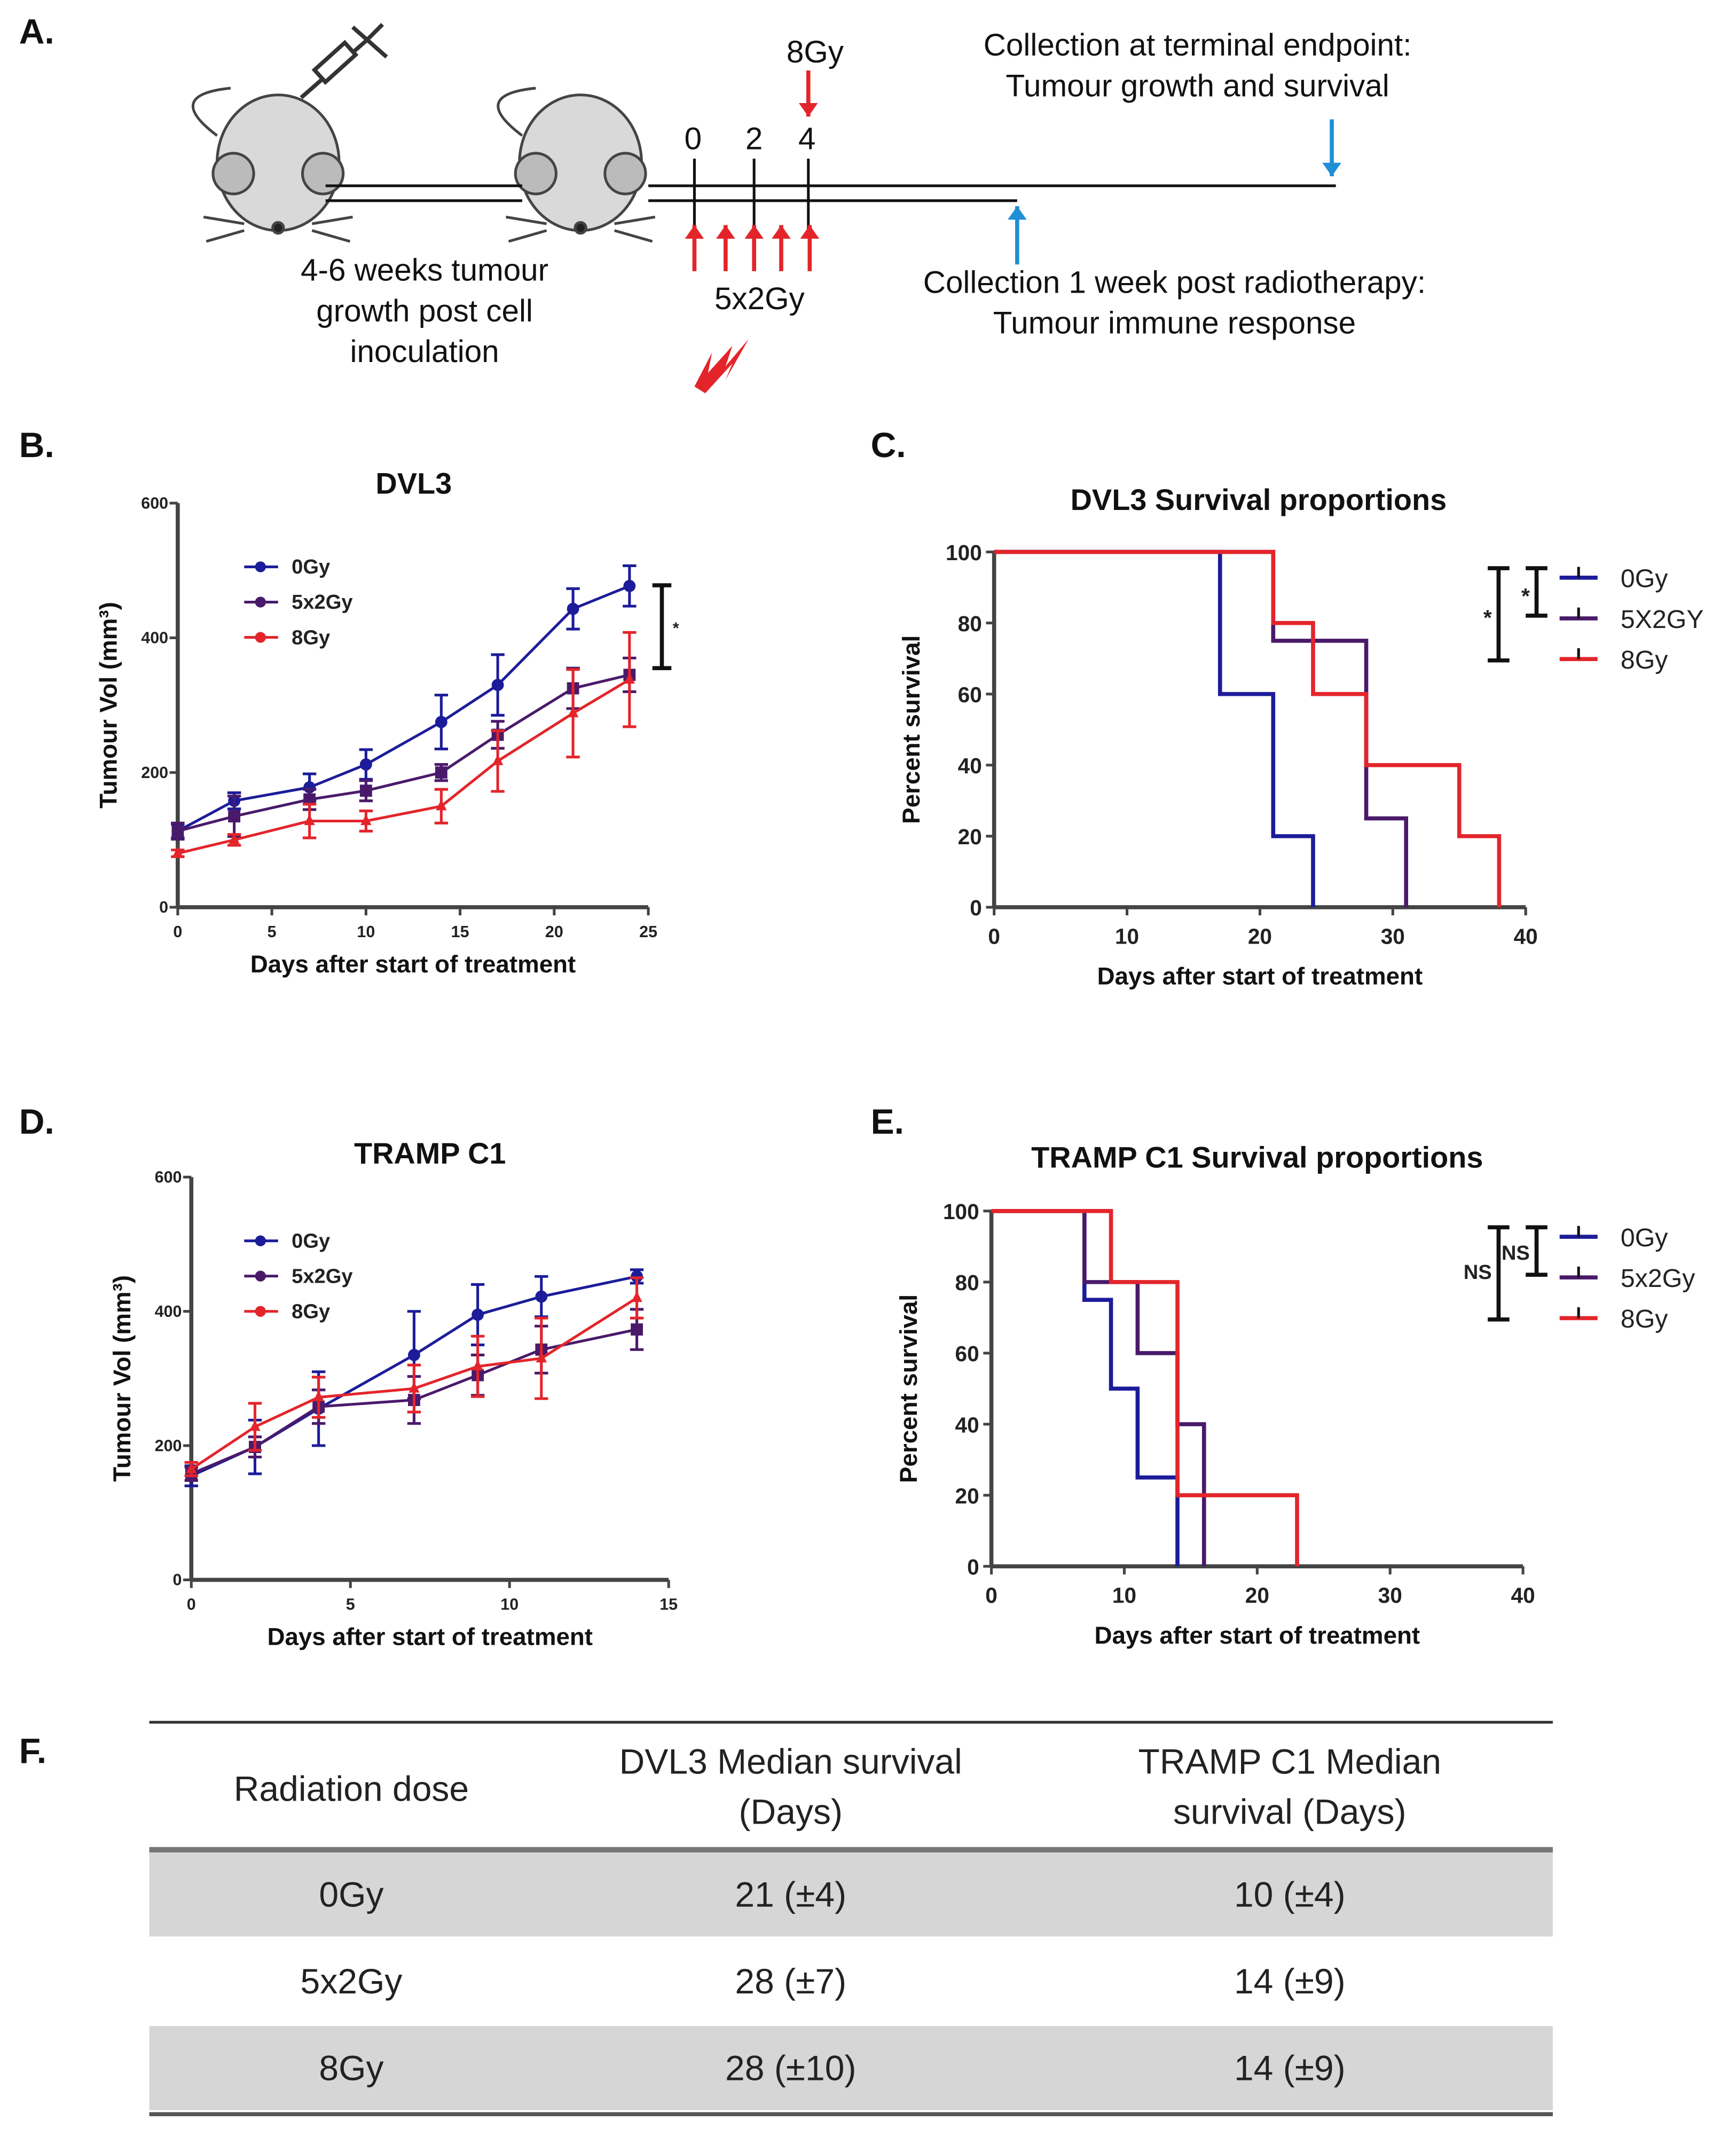  I want to click on single-dose-label: 8Gy, so click(815, 52).